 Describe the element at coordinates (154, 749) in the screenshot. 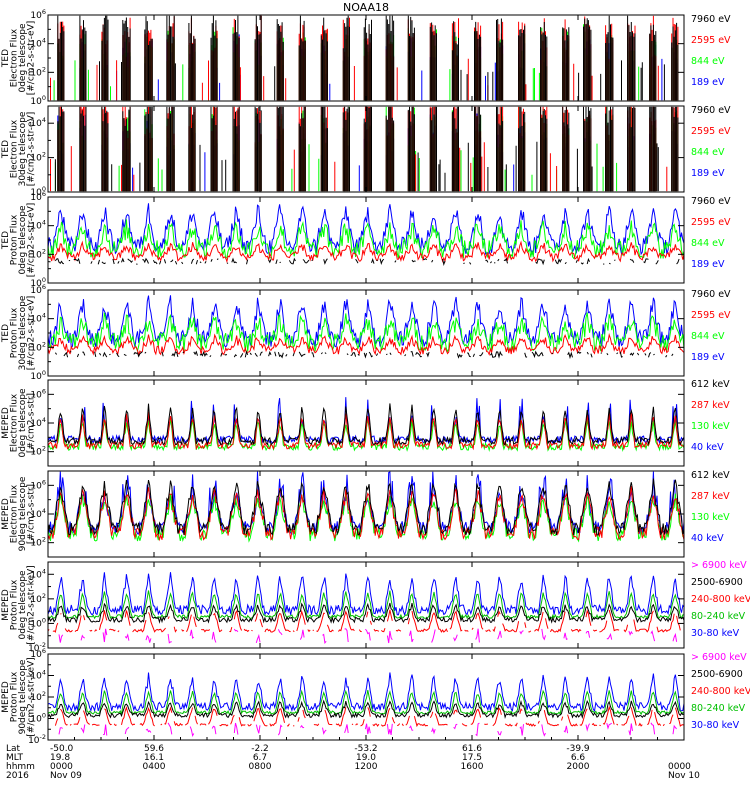

I see `xinfo-value: 59.6` at that location.